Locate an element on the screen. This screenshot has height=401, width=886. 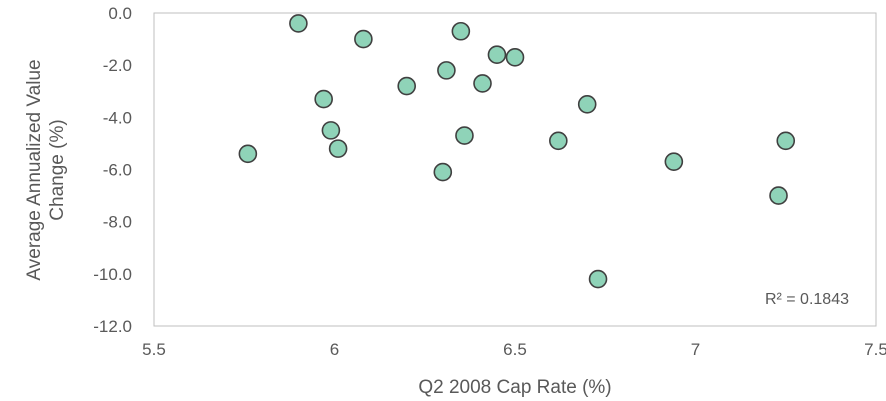
y-axis-ticks: 0.0 -2.0 -4.0 -6.0 -8.0 -10.0 -12.0 is located at coordinates (112, 170).